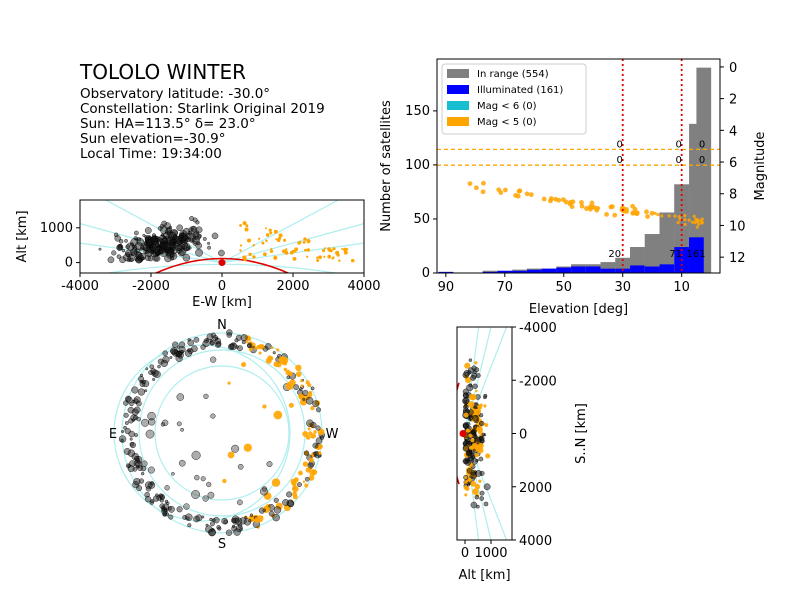 The image size is (800, 600). I want to click on y-tick-label: 2000, so click(535, 488).